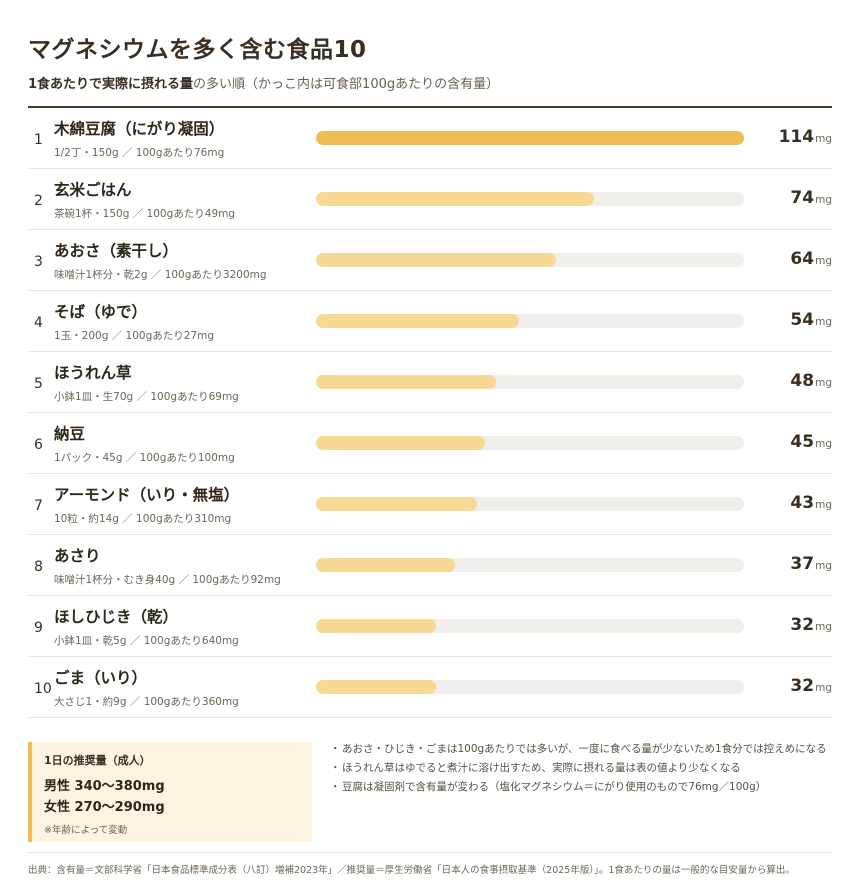 Image resolution: width=860 pixels, height=886 pixels. Describe the element at coordinates (802, 198) in the screenshot. I see `value-number: 74` at that location.